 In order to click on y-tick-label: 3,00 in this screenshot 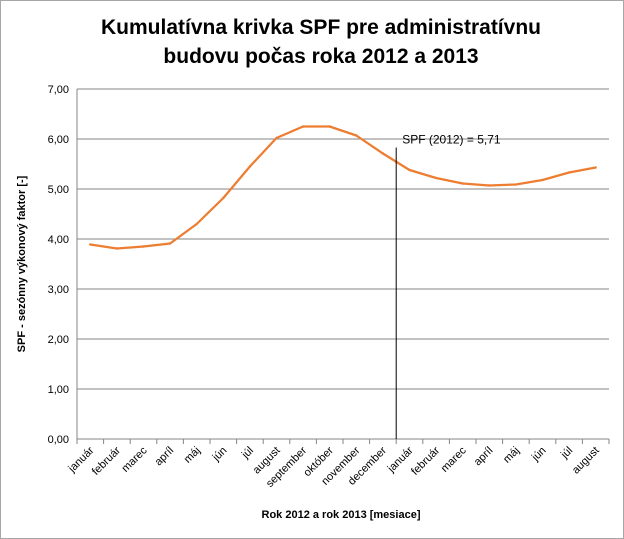, I will do `click(58, 290)`.